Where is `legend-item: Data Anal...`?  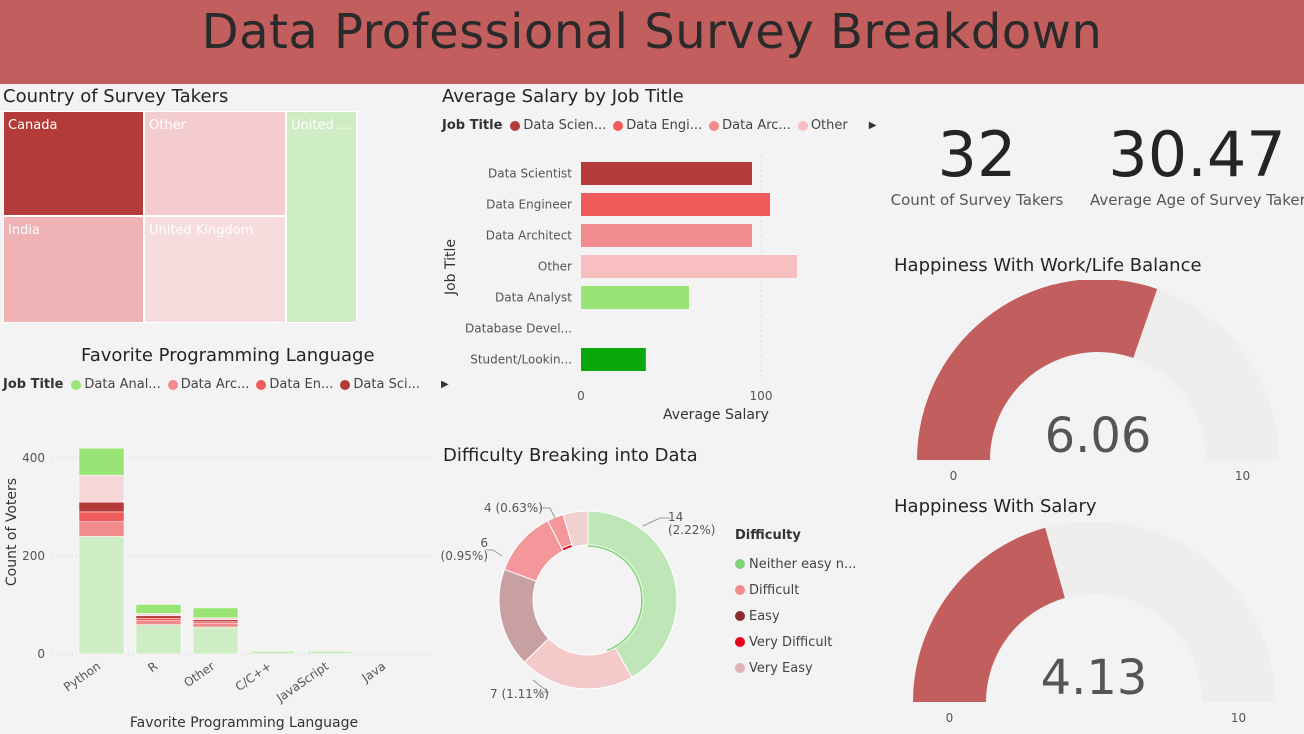 legend-item: Data Anal... is located at coordinates (116, 384).